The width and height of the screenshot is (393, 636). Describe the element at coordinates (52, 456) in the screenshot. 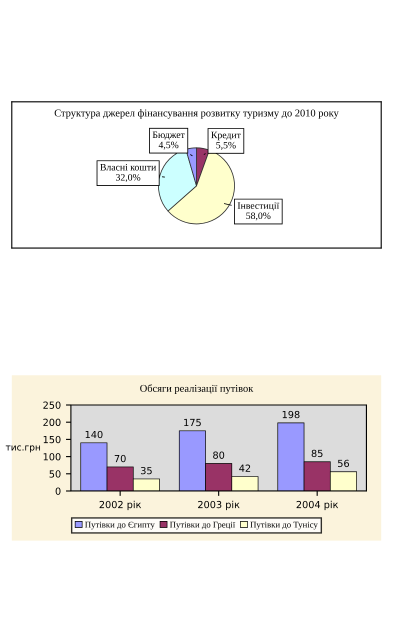

I see `y-tick-label: 100` at that location.